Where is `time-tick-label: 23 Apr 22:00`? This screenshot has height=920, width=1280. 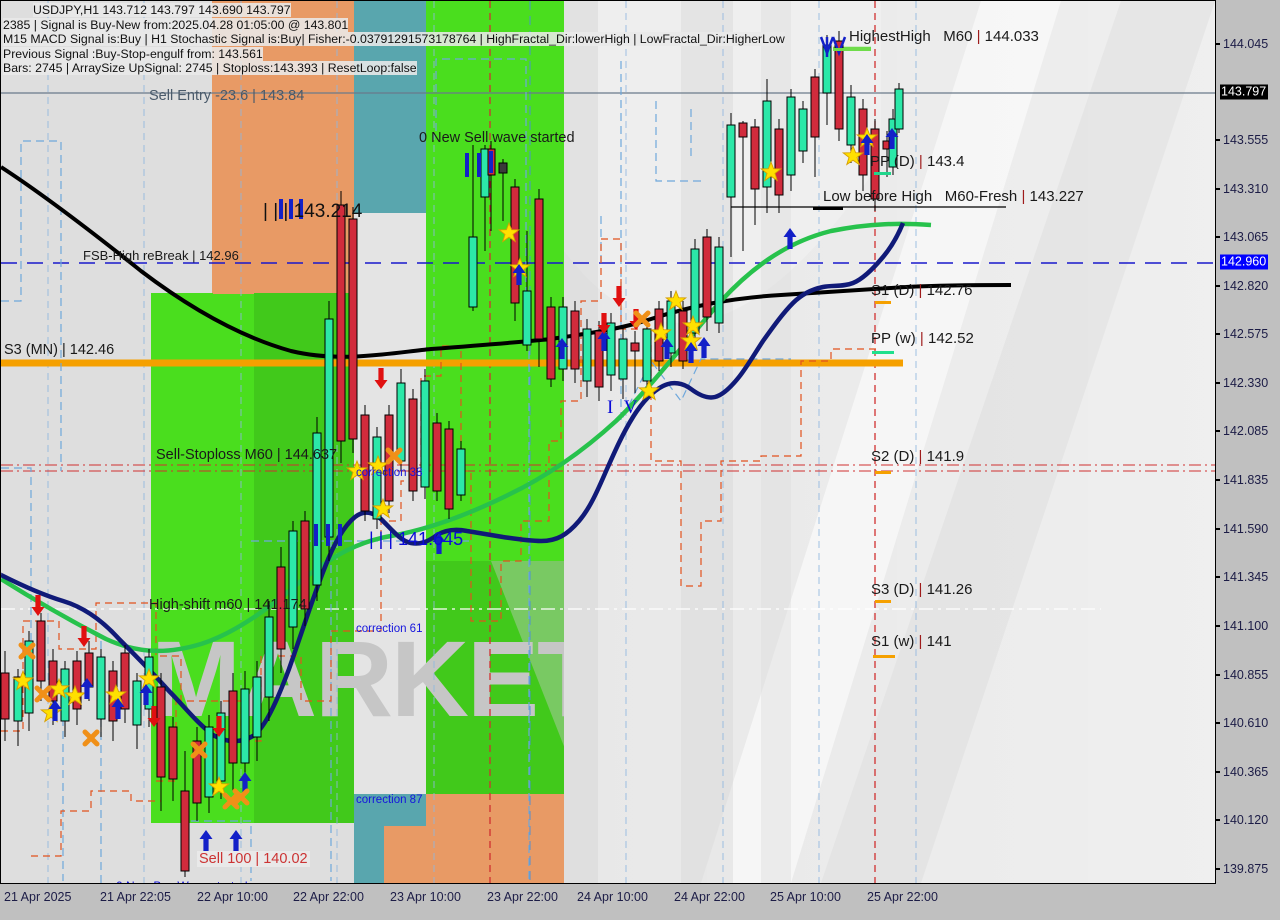
time-tick-label: 23 Apr 22:00 is located at coordinates (522, 897).